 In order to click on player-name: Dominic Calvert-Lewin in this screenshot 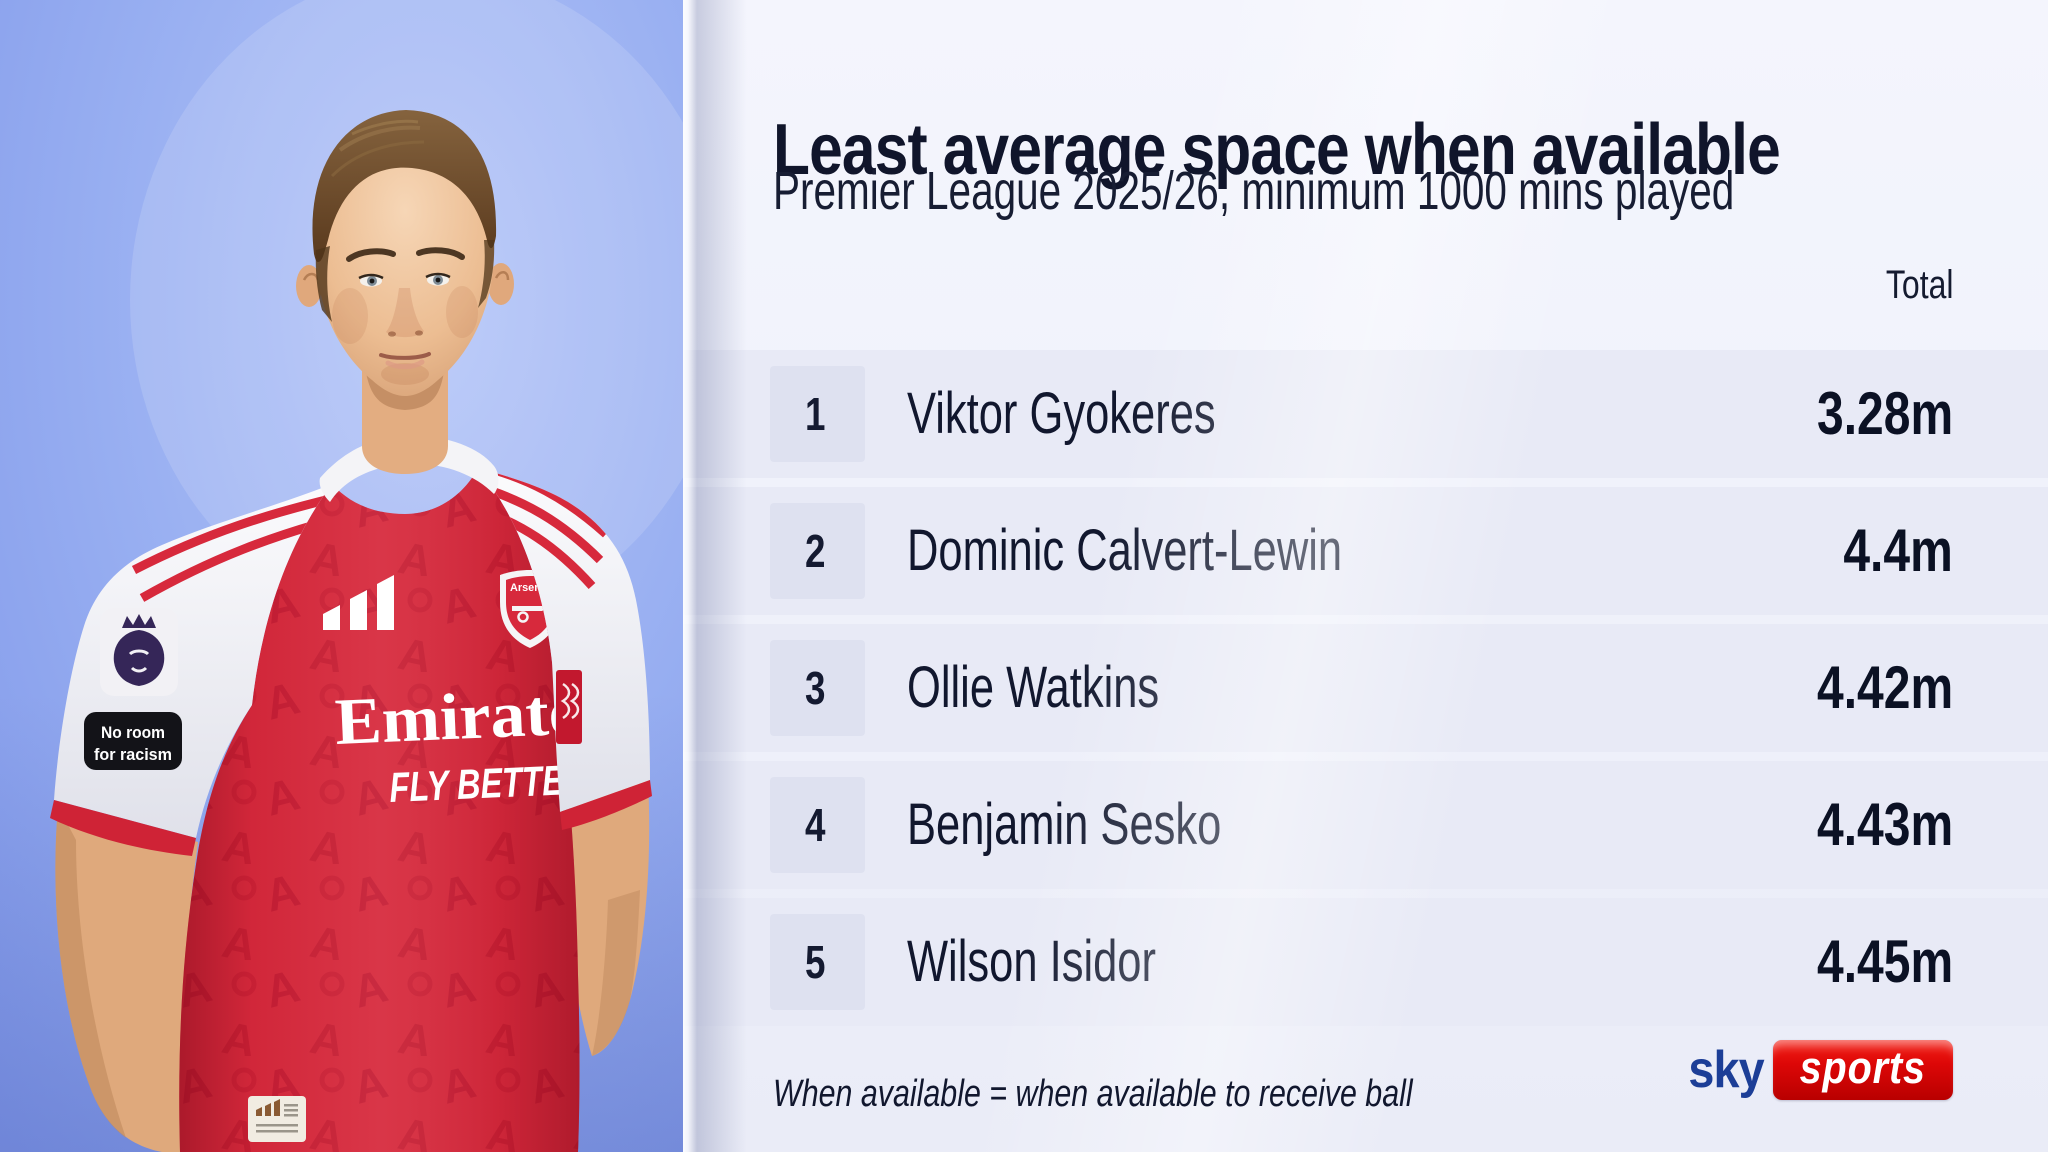, I will do `click(1125, 550)`.